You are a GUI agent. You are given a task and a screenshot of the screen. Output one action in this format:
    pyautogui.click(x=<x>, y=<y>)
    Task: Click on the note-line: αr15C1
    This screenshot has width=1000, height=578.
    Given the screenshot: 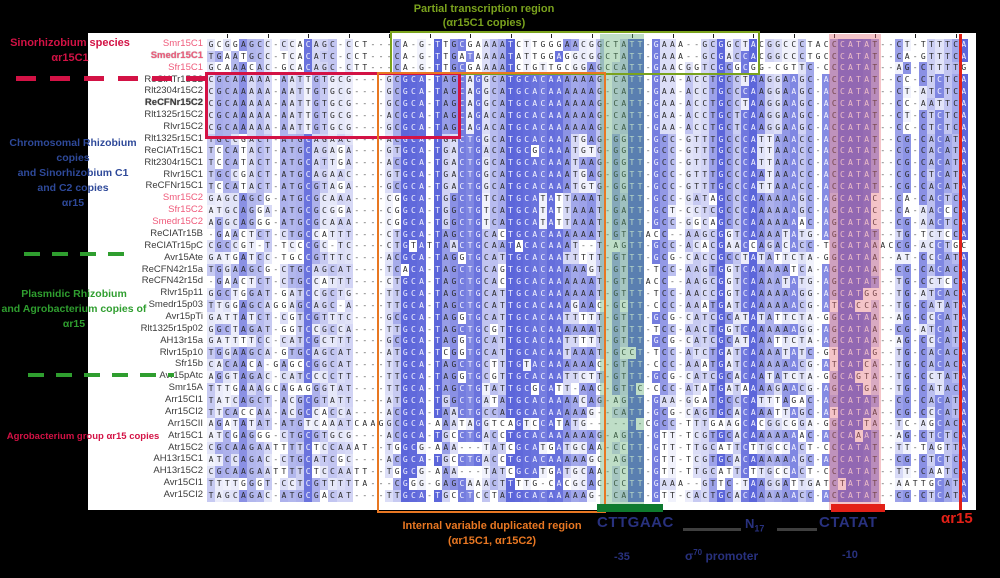 What is the action you would take?
    pyautogui.click(x=70, y=58)
    